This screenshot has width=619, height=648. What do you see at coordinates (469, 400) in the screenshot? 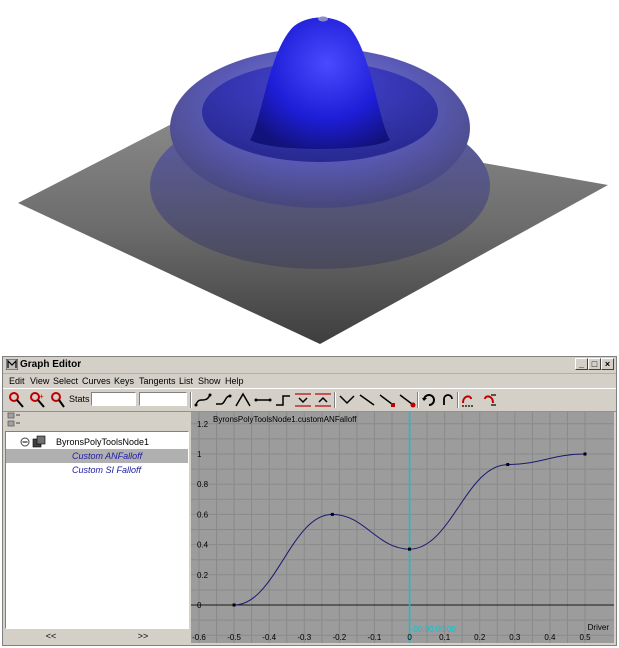
I see `pre-infinity-button` at bounding box center [469, 400].